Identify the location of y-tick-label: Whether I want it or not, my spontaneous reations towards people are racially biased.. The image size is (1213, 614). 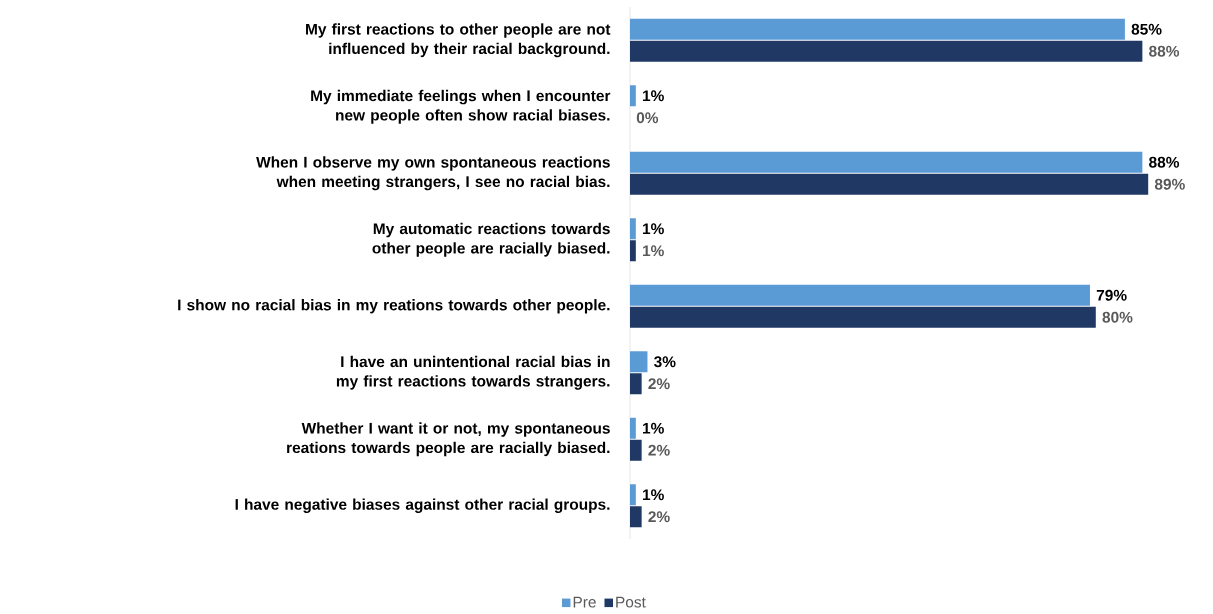
(448, 439).